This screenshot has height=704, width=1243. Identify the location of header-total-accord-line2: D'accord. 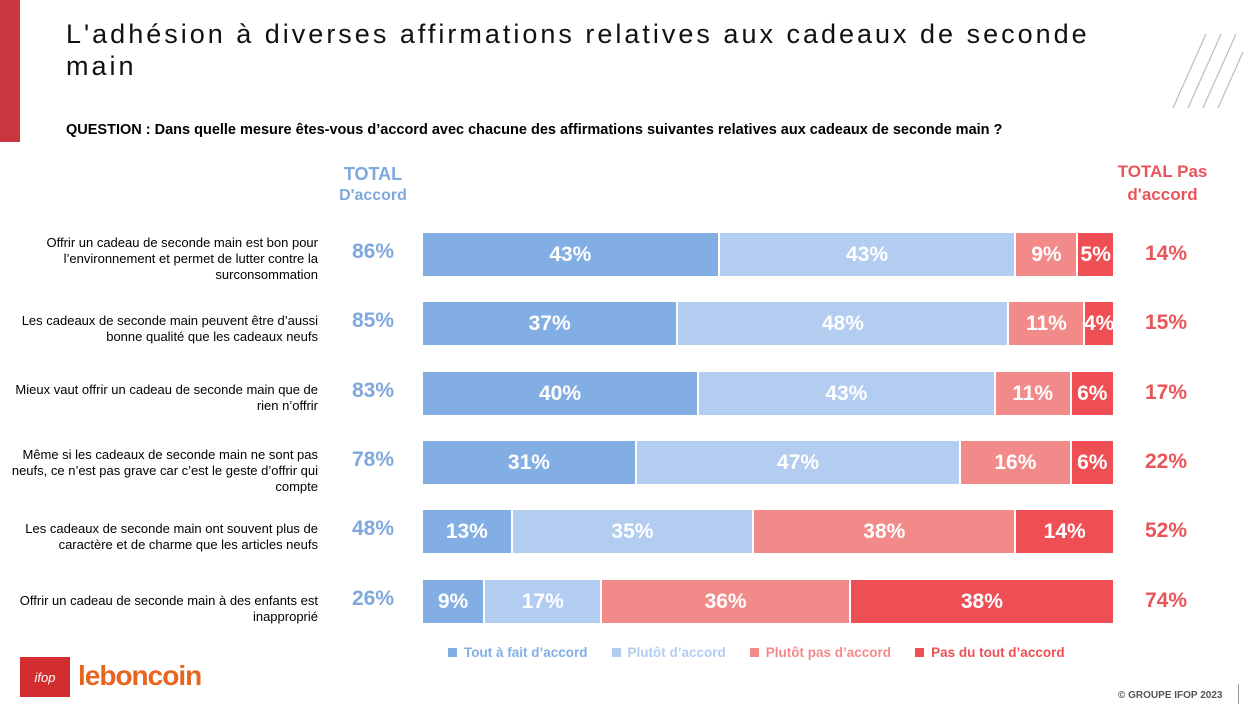
(373, 195).